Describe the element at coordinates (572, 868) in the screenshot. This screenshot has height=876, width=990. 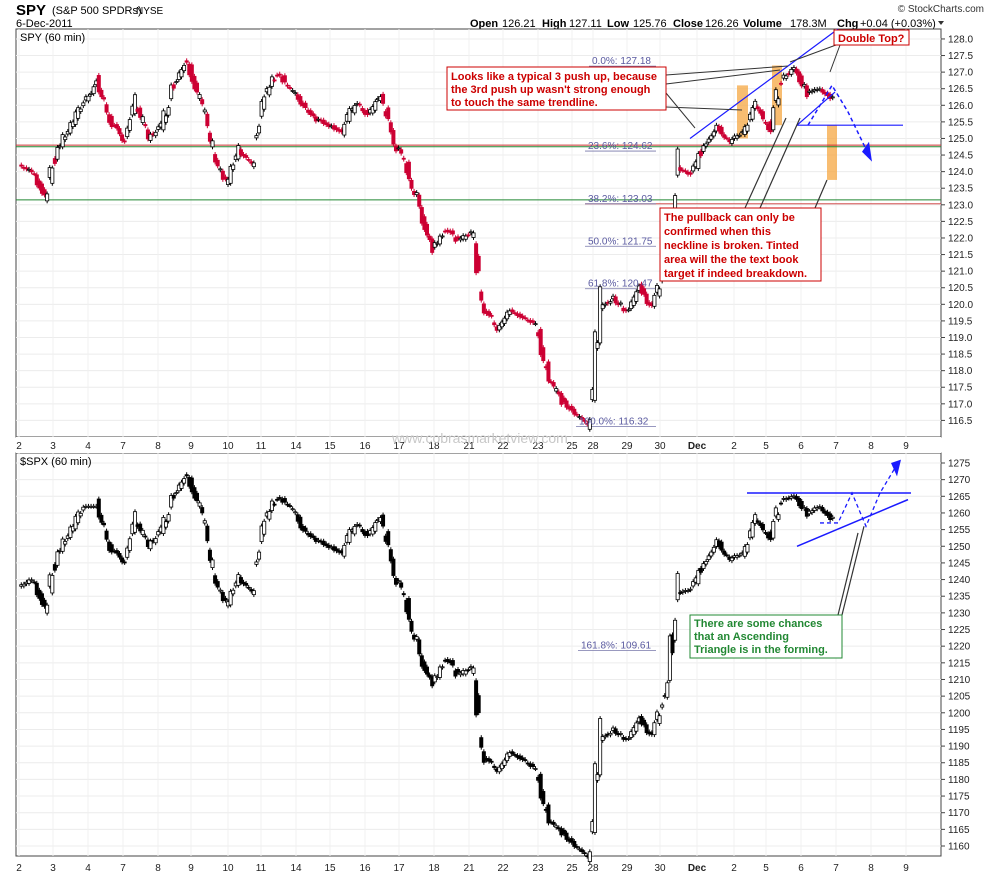
I see `spx-x-tick-label: 25` at that location.